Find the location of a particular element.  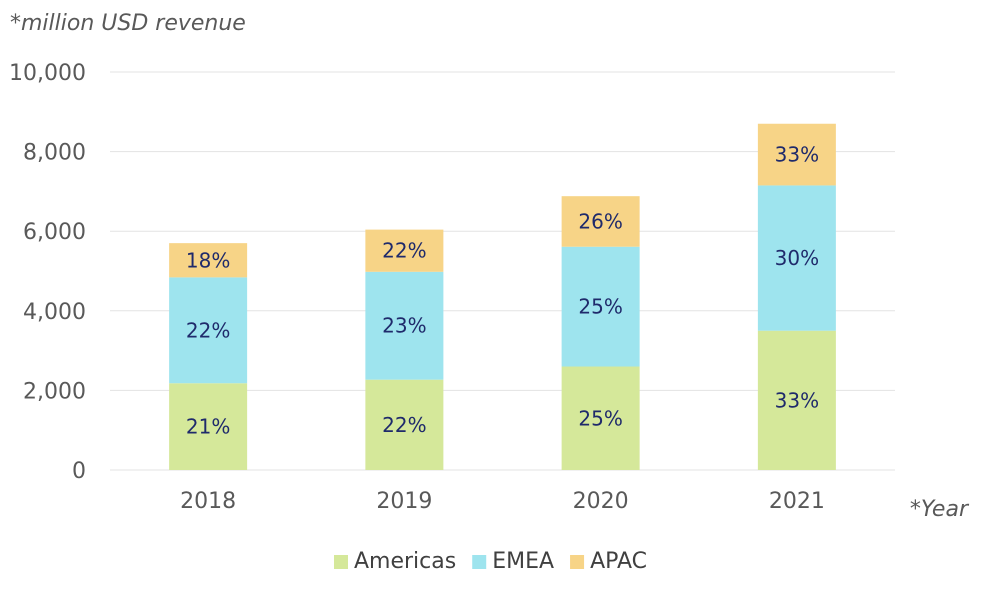

y-axis-unit-label: *million USD revenue is located at coordinates (128, 23).